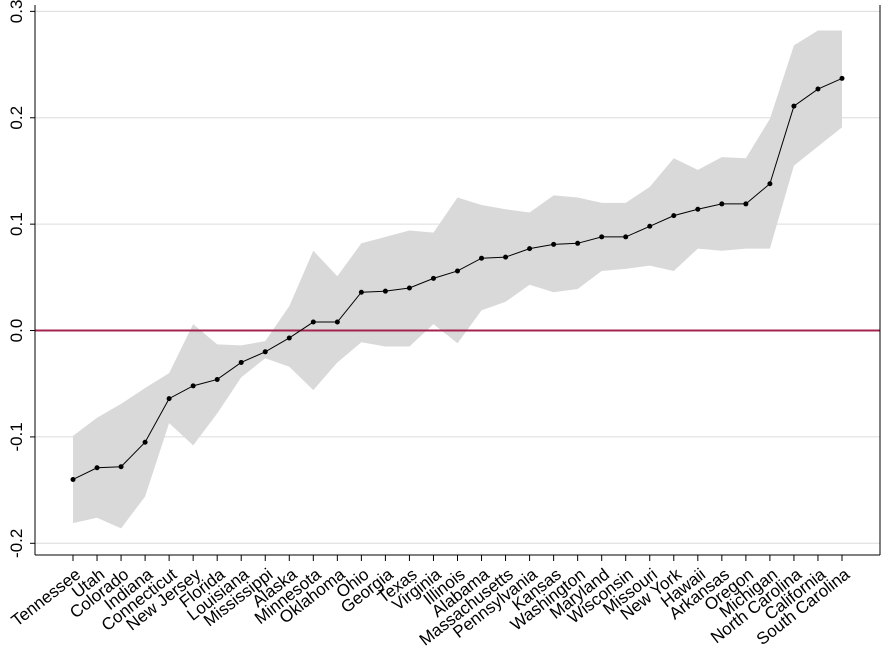 The width and height of the screenshot is (891, 662). Describe the element at coordinates (16, 11) in the screenshot. I see `y-tick-label: 0.3` at that location.